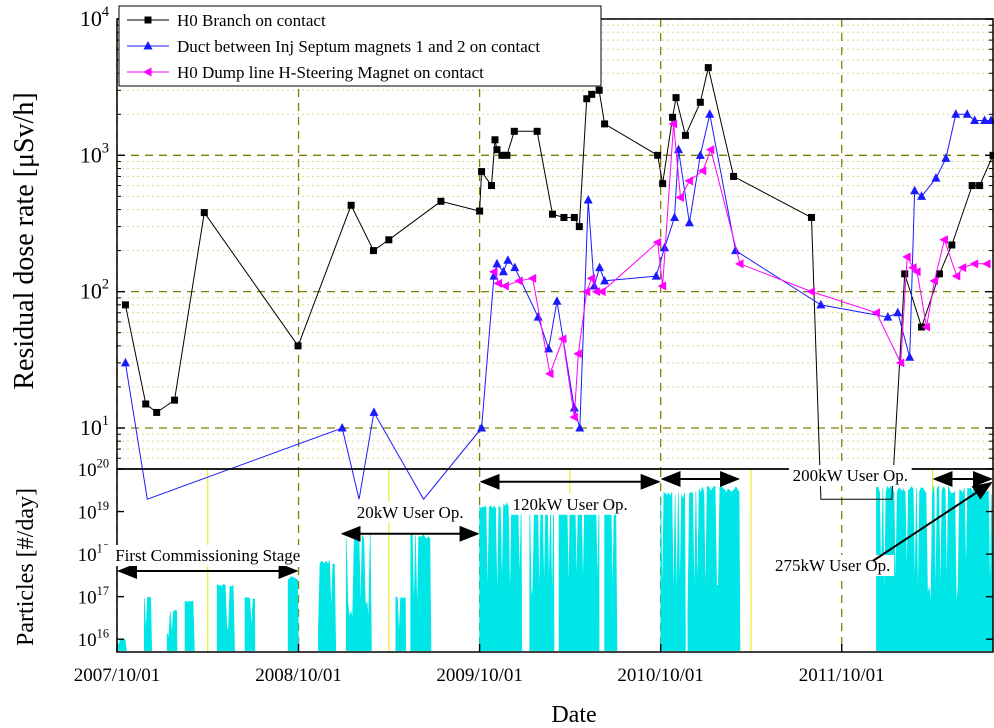 This screenshot has width=994, height=728. What do you see at coordinates (850, 475) in the screenshot?
I see `annotation-label: 200kW User Op.` at bounding box center [850, 475].